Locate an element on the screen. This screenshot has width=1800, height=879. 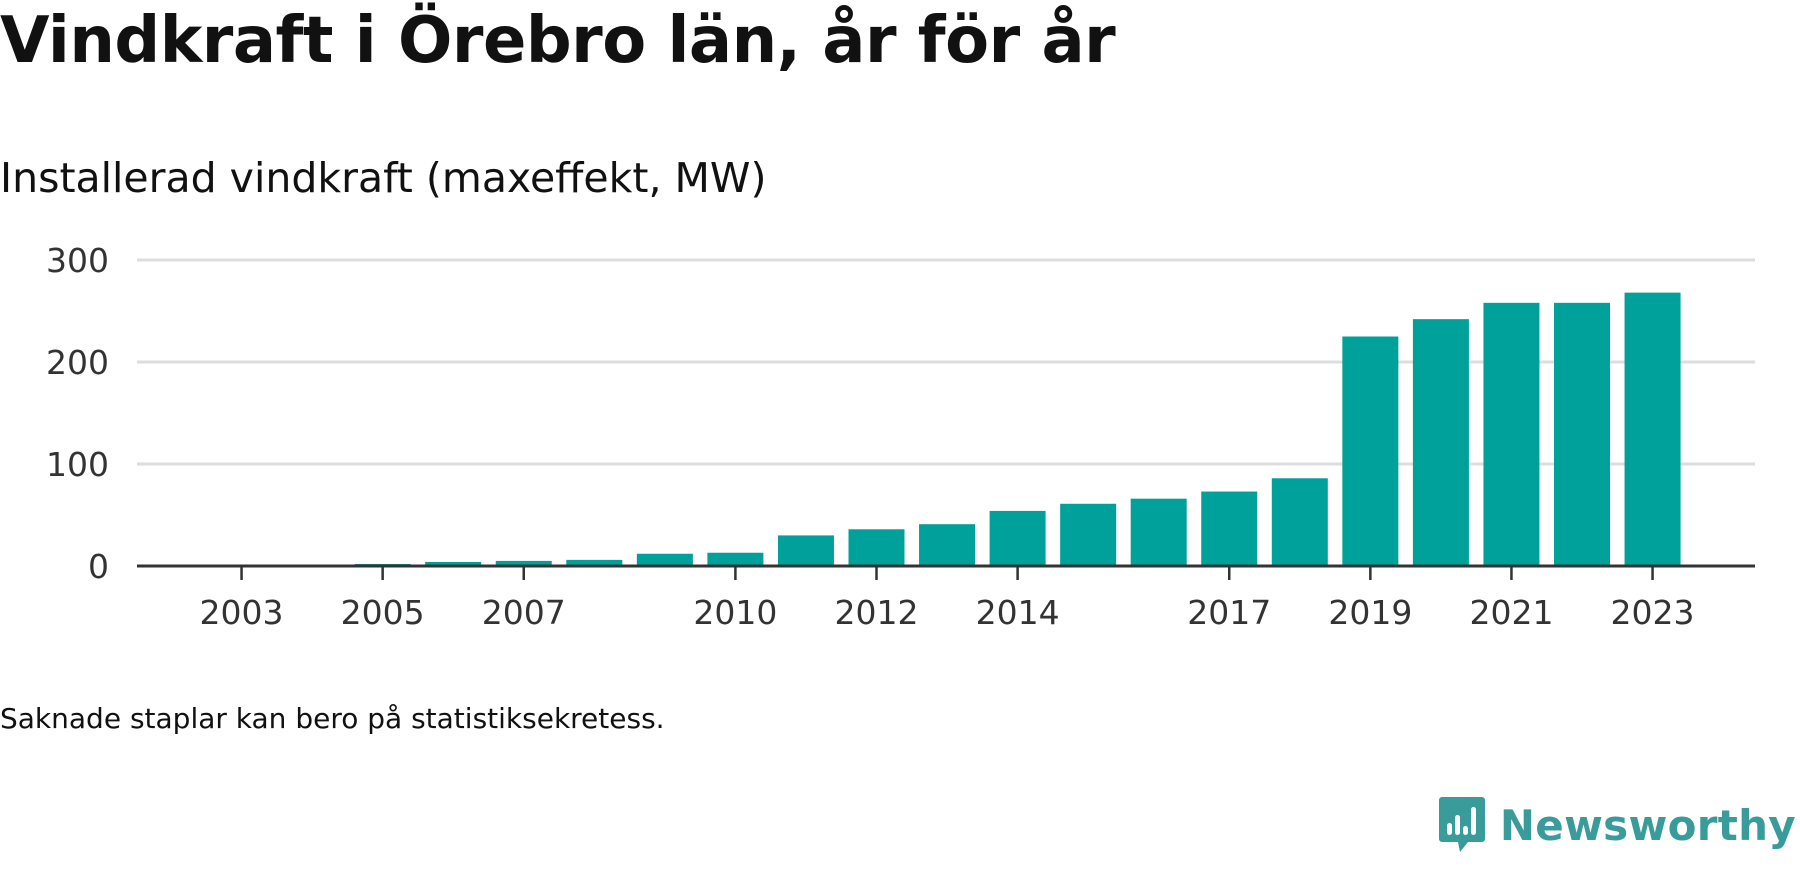
bar-2023 is located at coordinates (1652, 429).